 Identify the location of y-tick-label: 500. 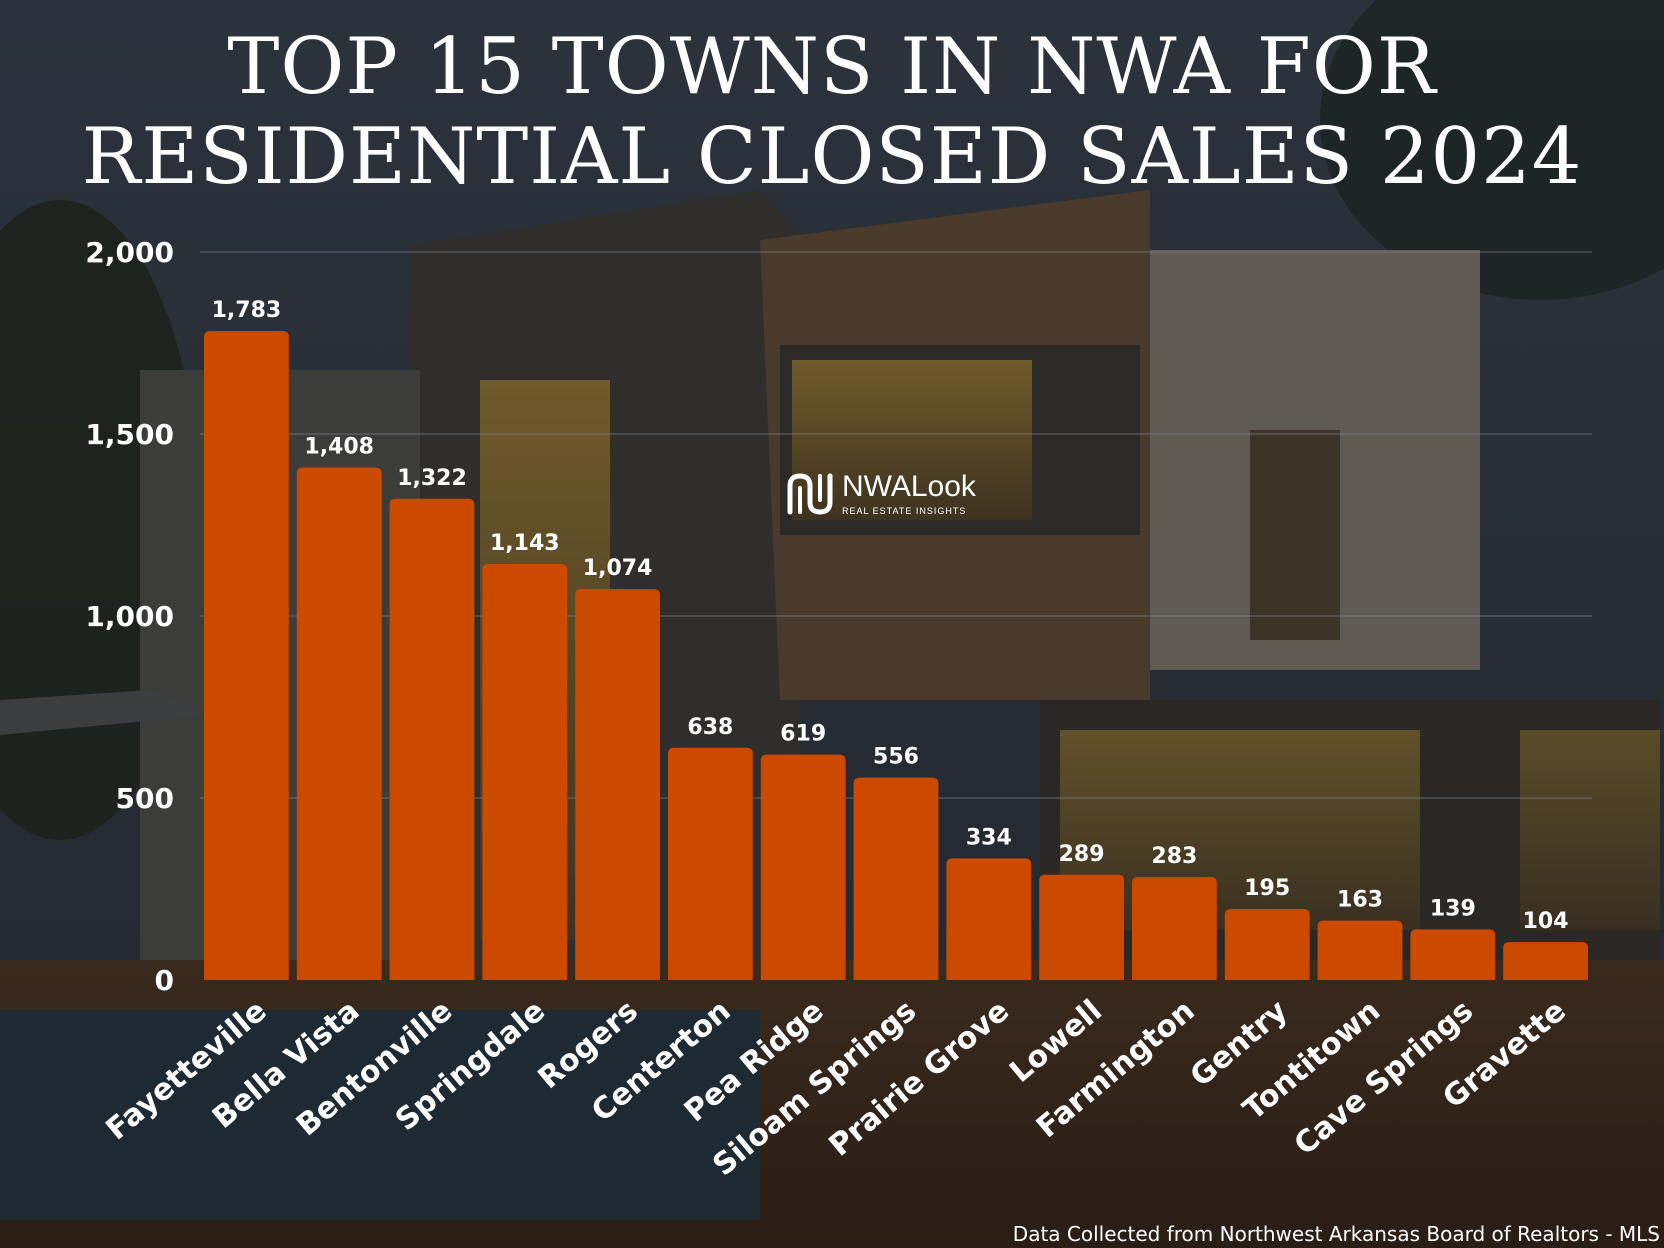
(145, 798).